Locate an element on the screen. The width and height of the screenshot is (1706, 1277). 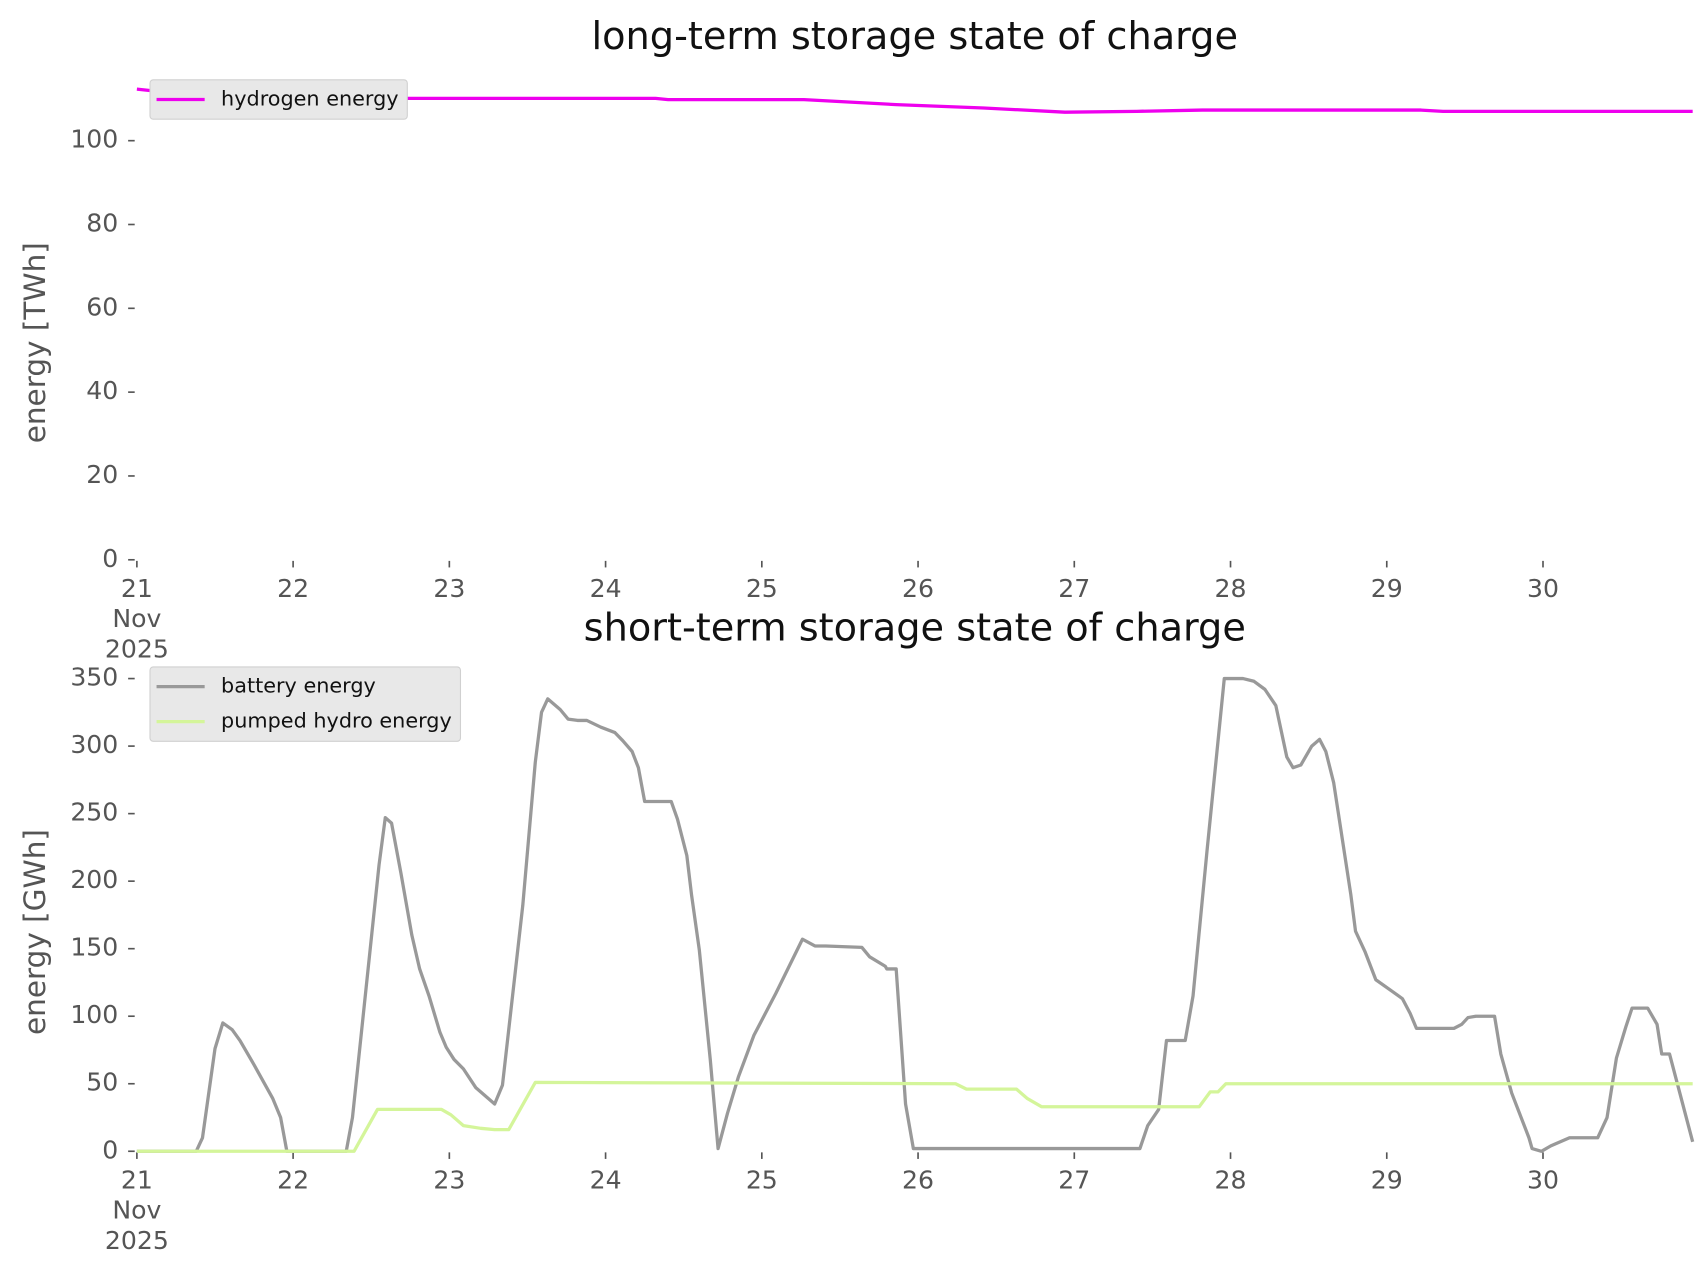
legend-label: hydrogen energy is located at coordinates (309, 98).